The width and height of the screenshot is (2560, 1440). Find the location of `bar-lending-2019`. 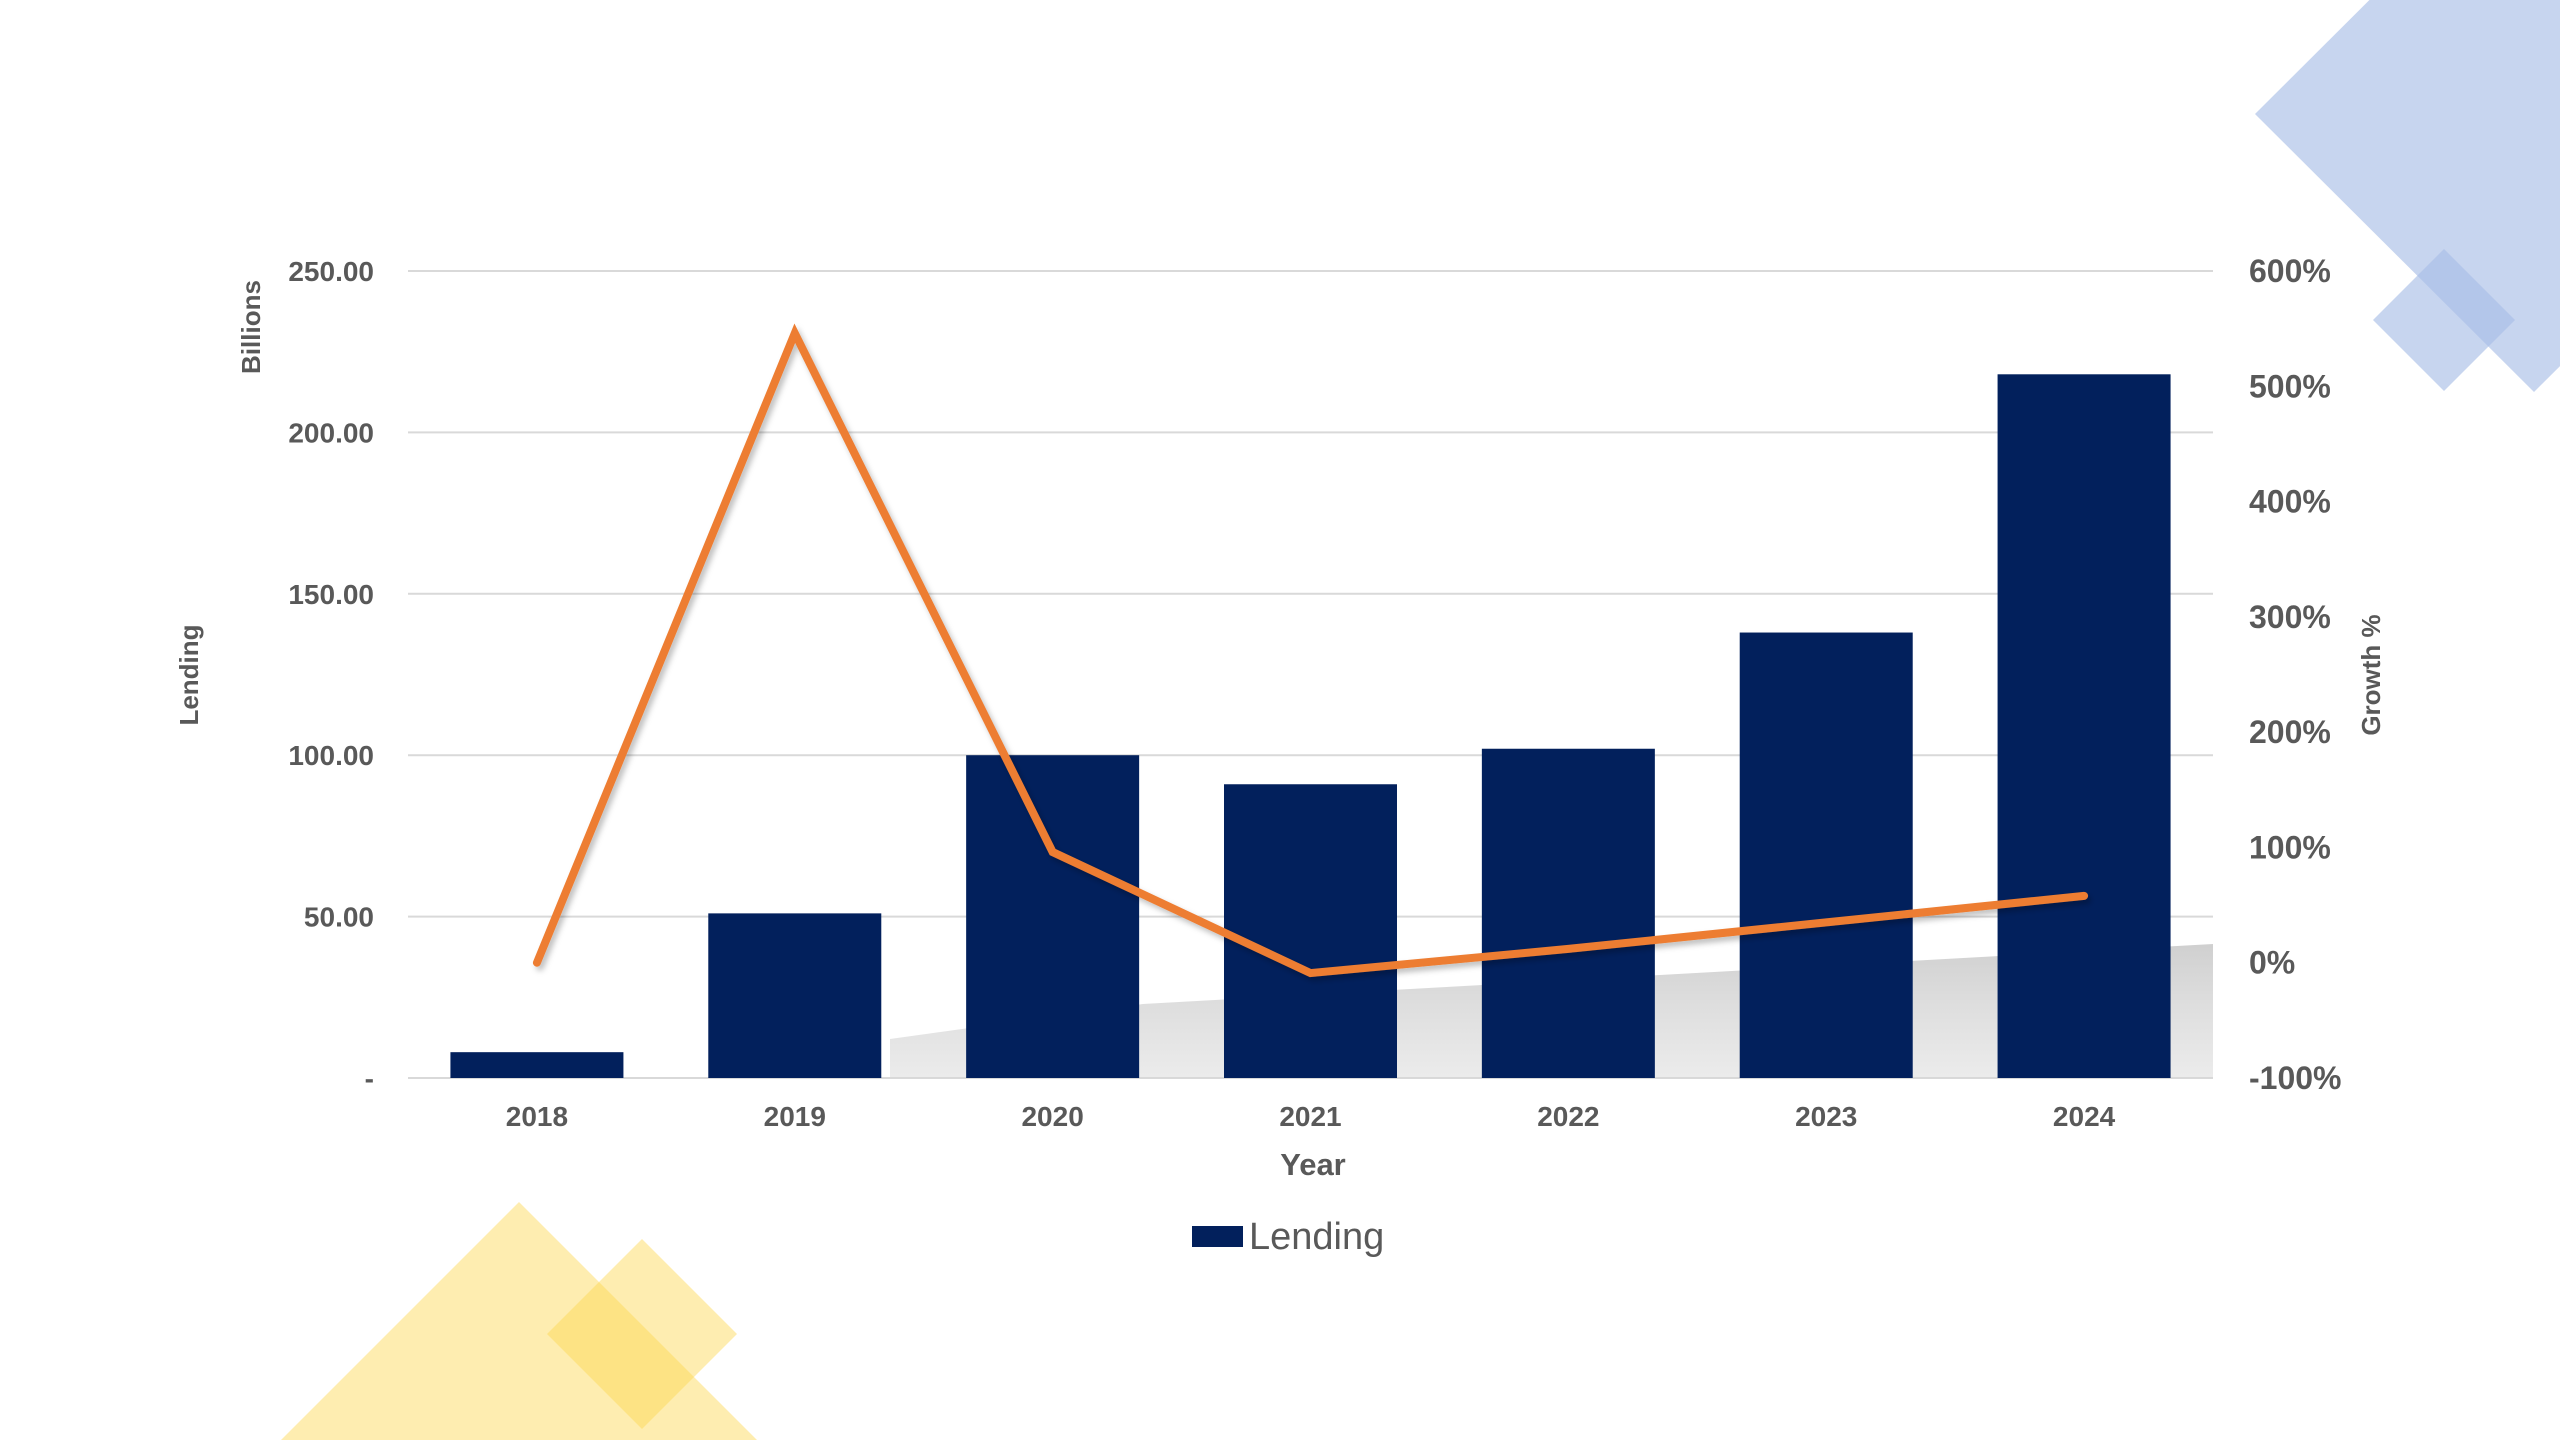

bar-lending-2019 is located at coordinates (795, 995).